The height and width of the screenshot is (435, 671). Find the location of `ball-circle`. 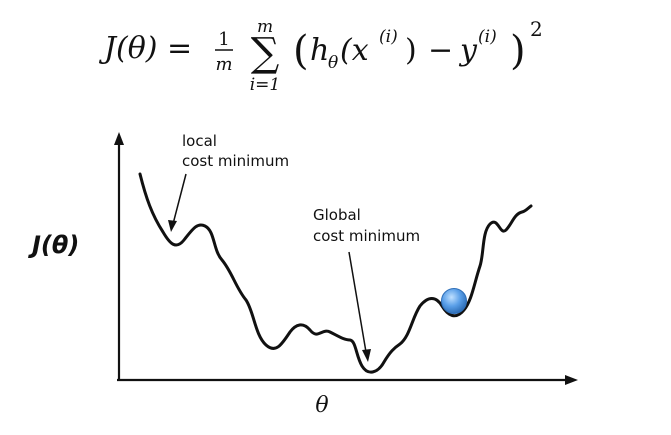

ball-circle is located at coordinates (454, 301).